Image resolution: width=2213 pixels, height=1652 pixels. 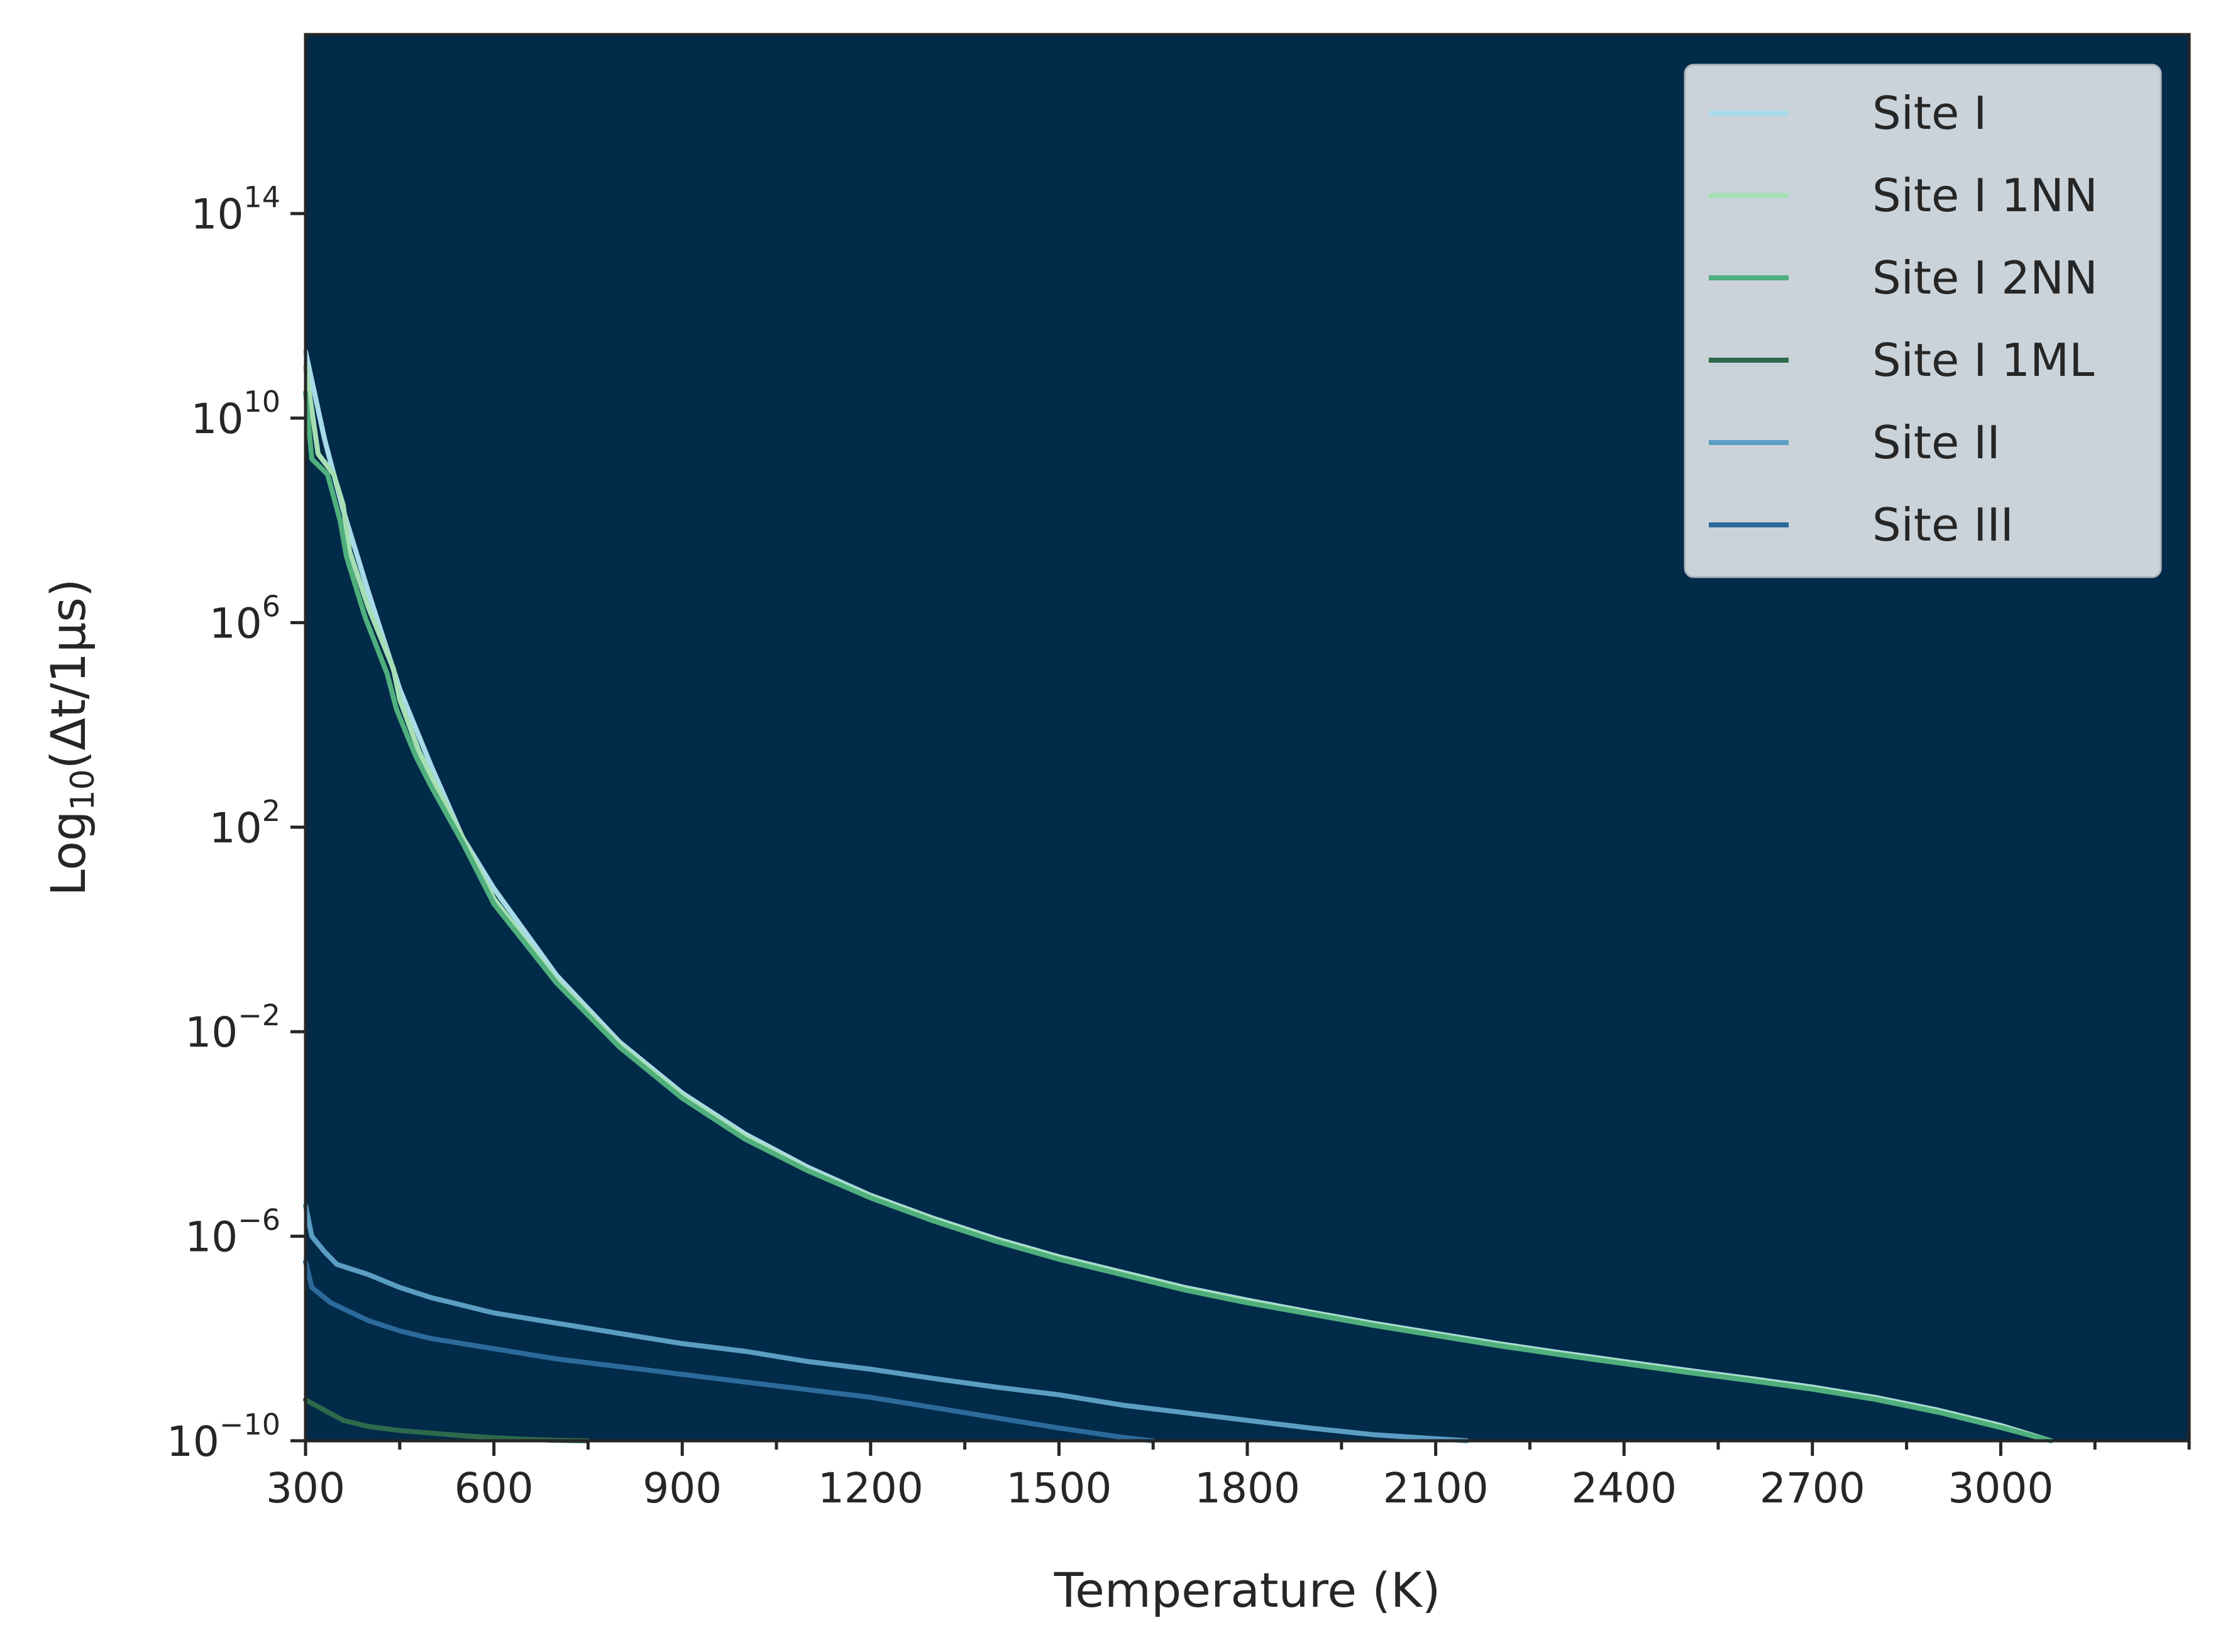 I want to click on x-tick-label: 3000, so click(x=2000, y=1488).